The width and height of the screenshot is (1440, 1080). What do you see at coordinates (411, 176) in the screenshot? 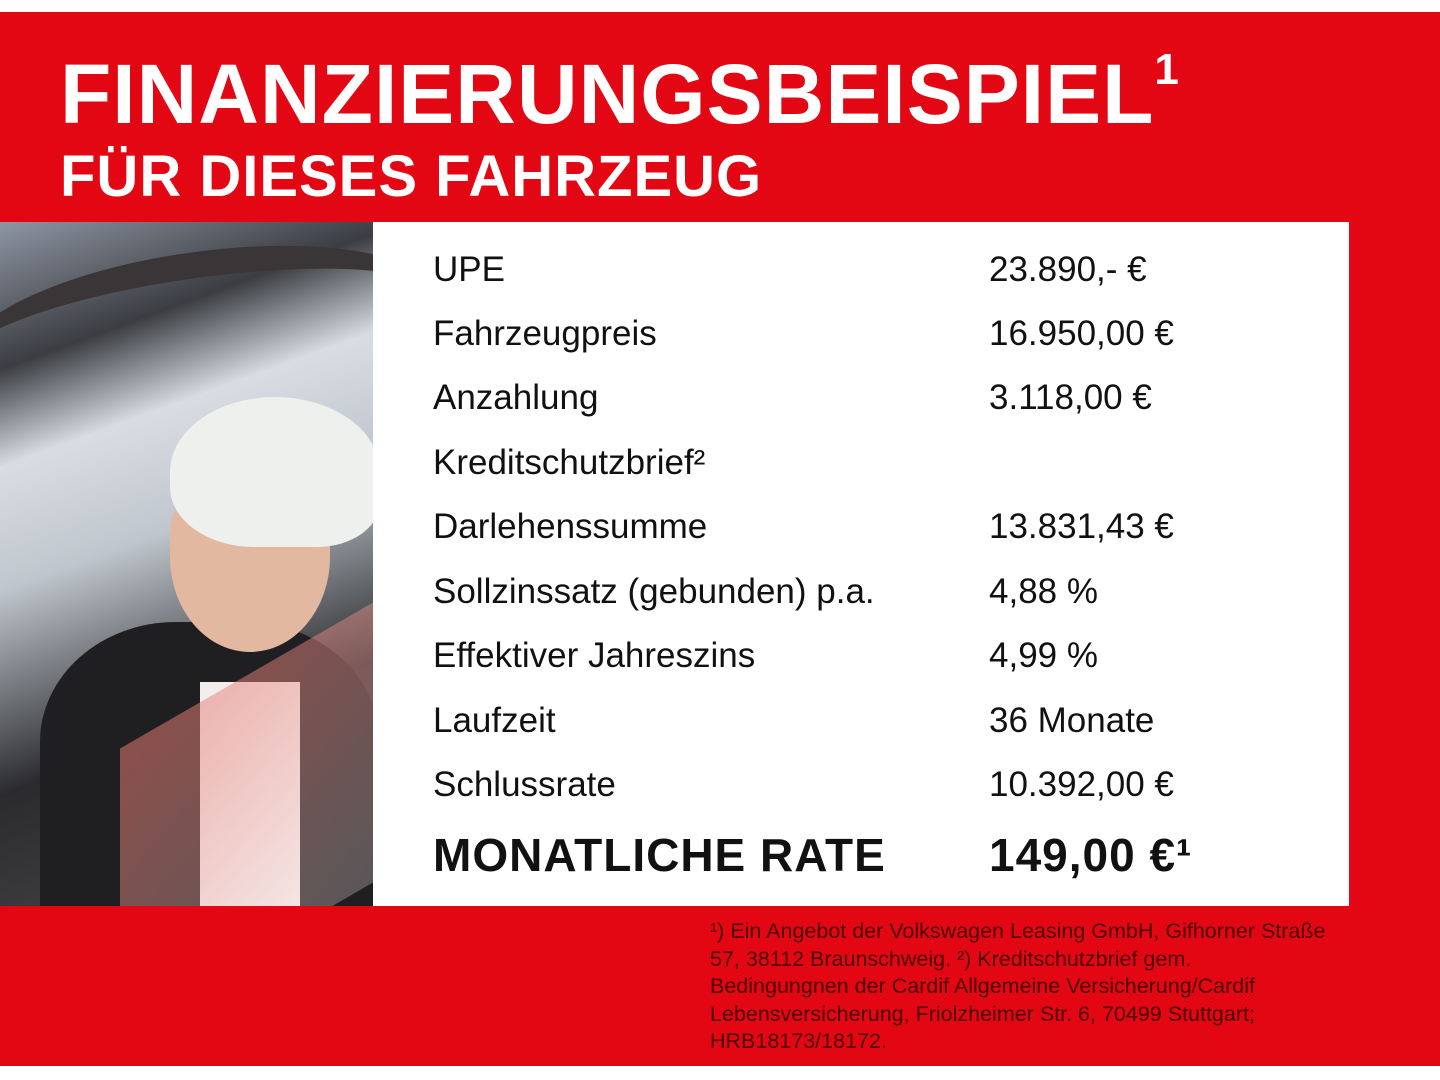
I see `page-subtitle: FÜR DIESES FAHRZEUG` at bounding box center [411, 176].